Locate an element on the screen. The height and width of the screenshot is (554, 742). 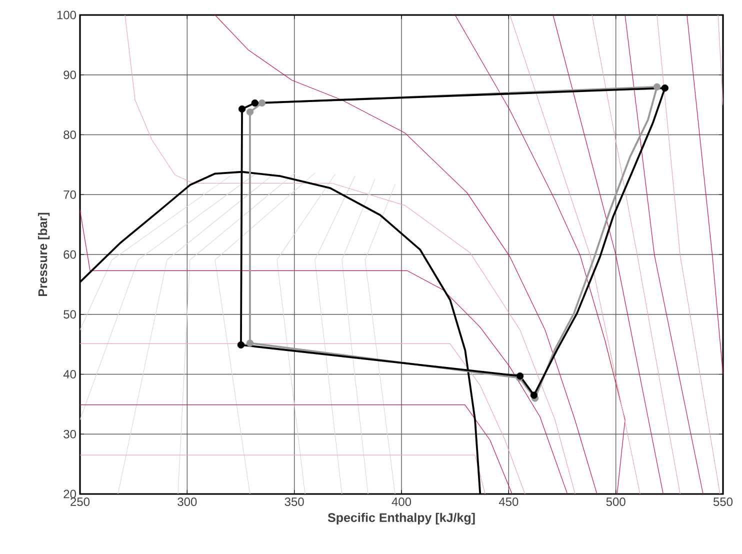
y-tick-label: 40 is located at coordinates (69, 374).